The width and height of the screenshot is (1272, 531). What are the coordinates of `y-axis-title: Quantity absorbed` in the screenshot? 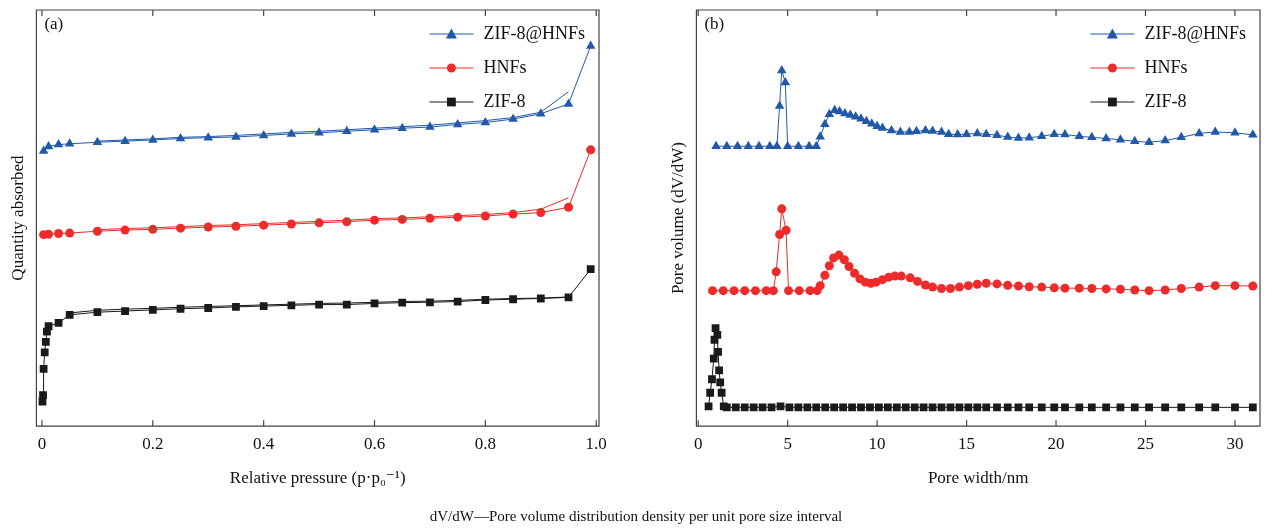 It's located at (17, 218).